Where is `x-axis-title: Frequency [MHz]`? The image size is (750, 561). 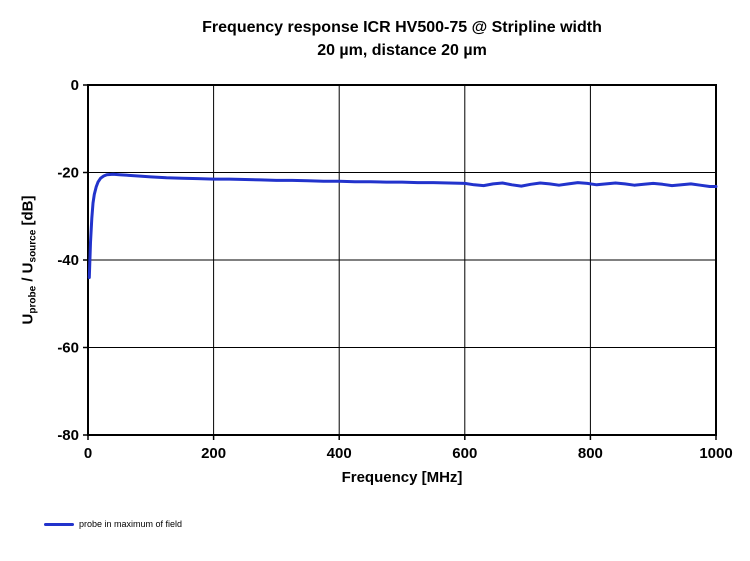
x-axis-title: Frequency [MHz] is located at coordinates (402, 477).